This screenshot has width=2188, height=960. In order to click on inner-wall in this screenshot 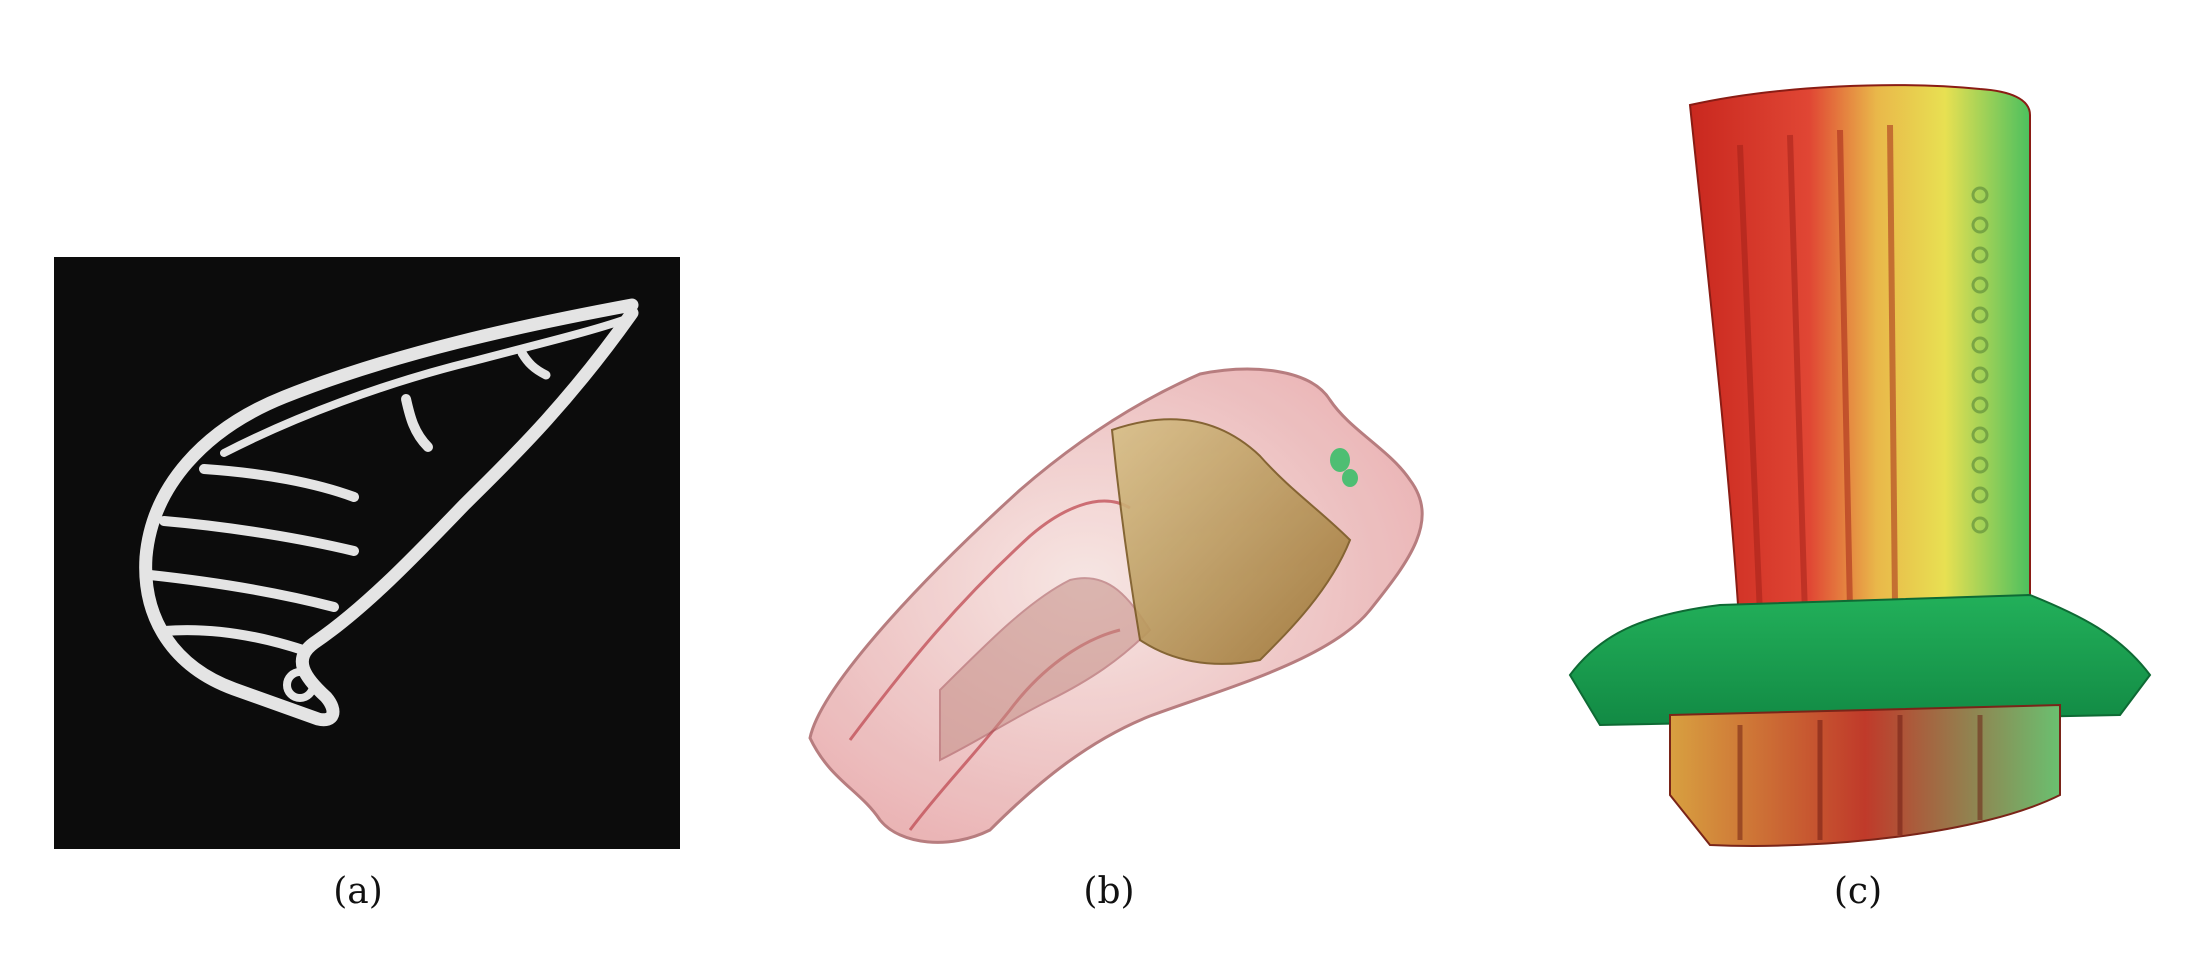, I will do `click(428, 385)`.